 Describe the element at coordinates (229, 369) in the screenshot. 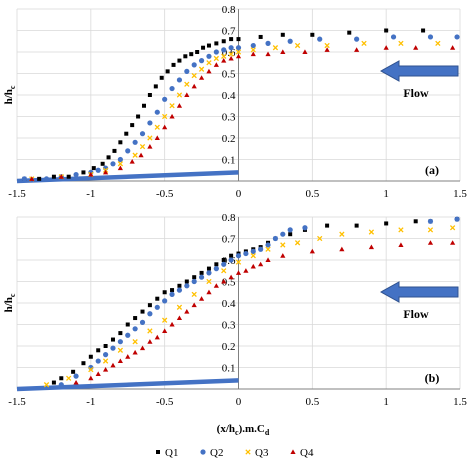

I see `y-tick-label: 0.1` at that location.